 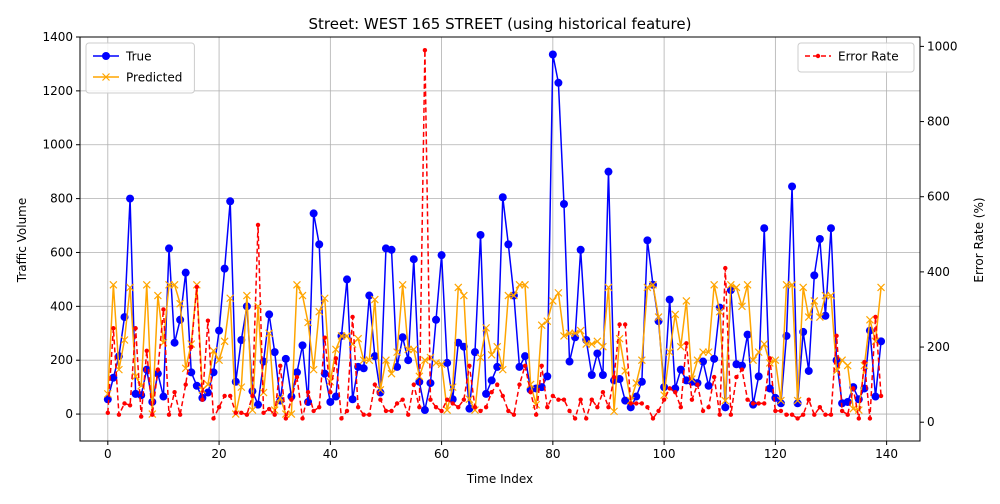 What do you see at coordinates (61, 306) in the screenshot?
I see `y-tick-label: 400` at bounding box center [61, 306].